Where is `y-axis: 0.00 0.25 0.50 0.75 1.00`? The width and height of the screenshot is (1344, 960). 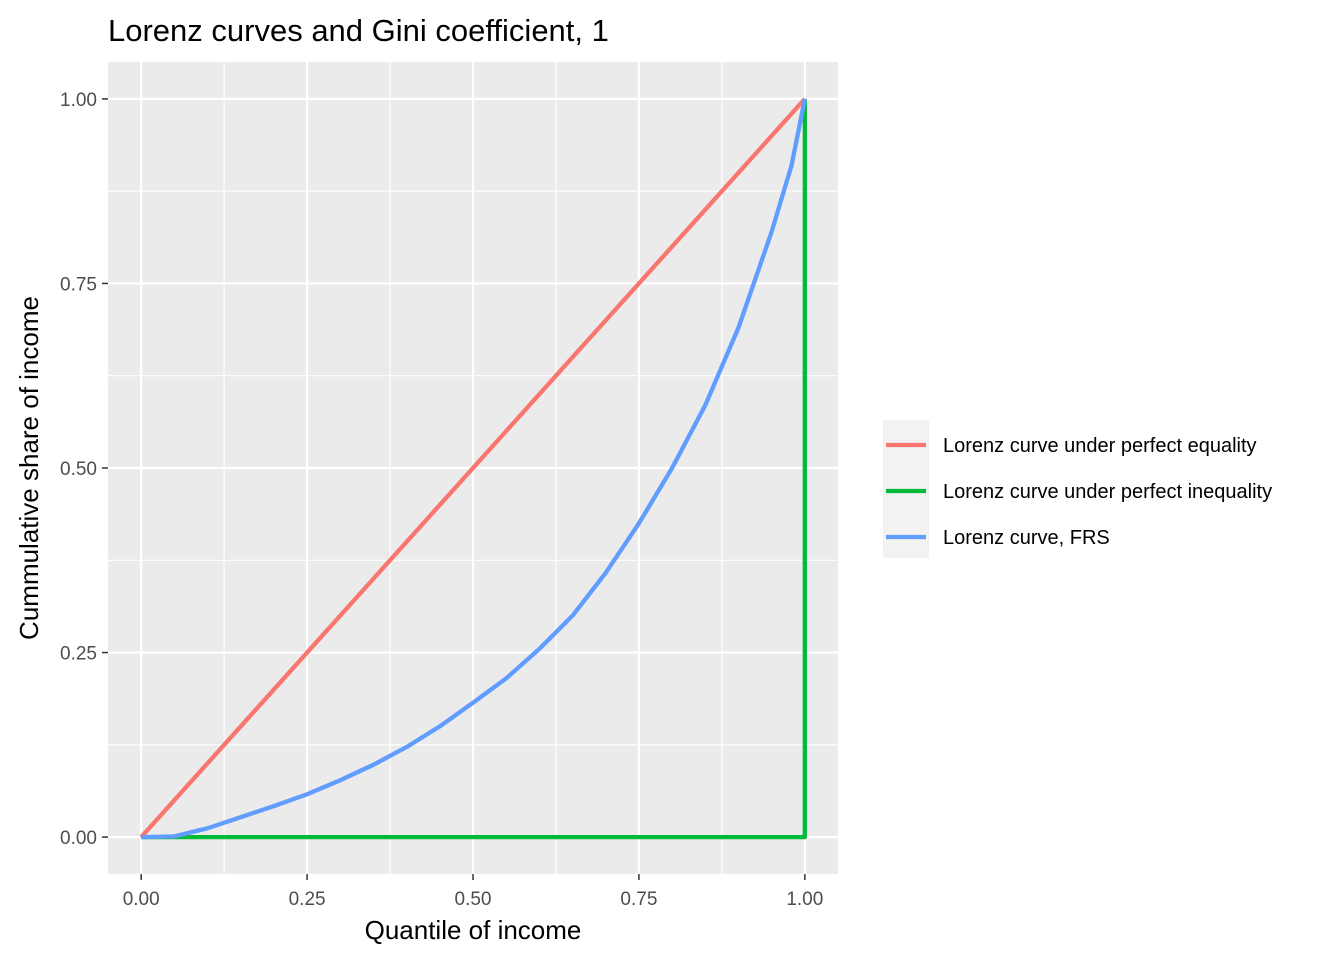
y-axis: 0.00 0.25 0.50 0.75 1.00 is located at coordinates (84, 469).